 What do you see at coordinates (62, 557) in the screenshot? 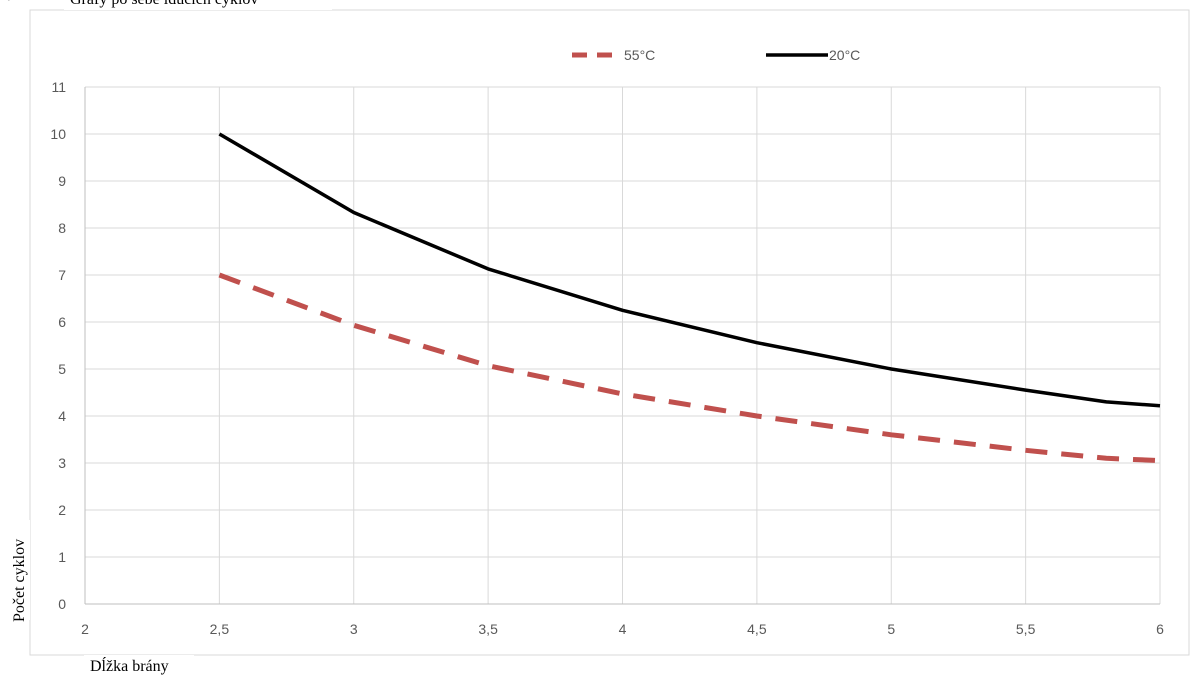
I see `y-tick-label-1: 1` at bounding box center [62, 557].